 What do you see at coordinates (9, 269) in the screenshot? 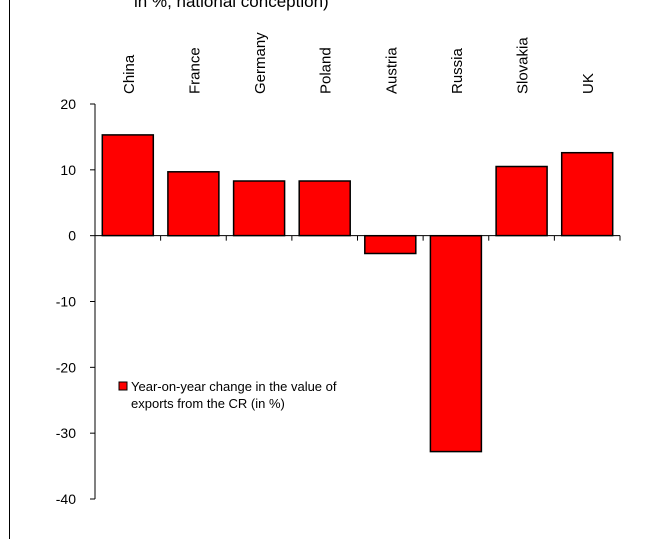
I see `frame-left-border` at bounding box center [9, 269].